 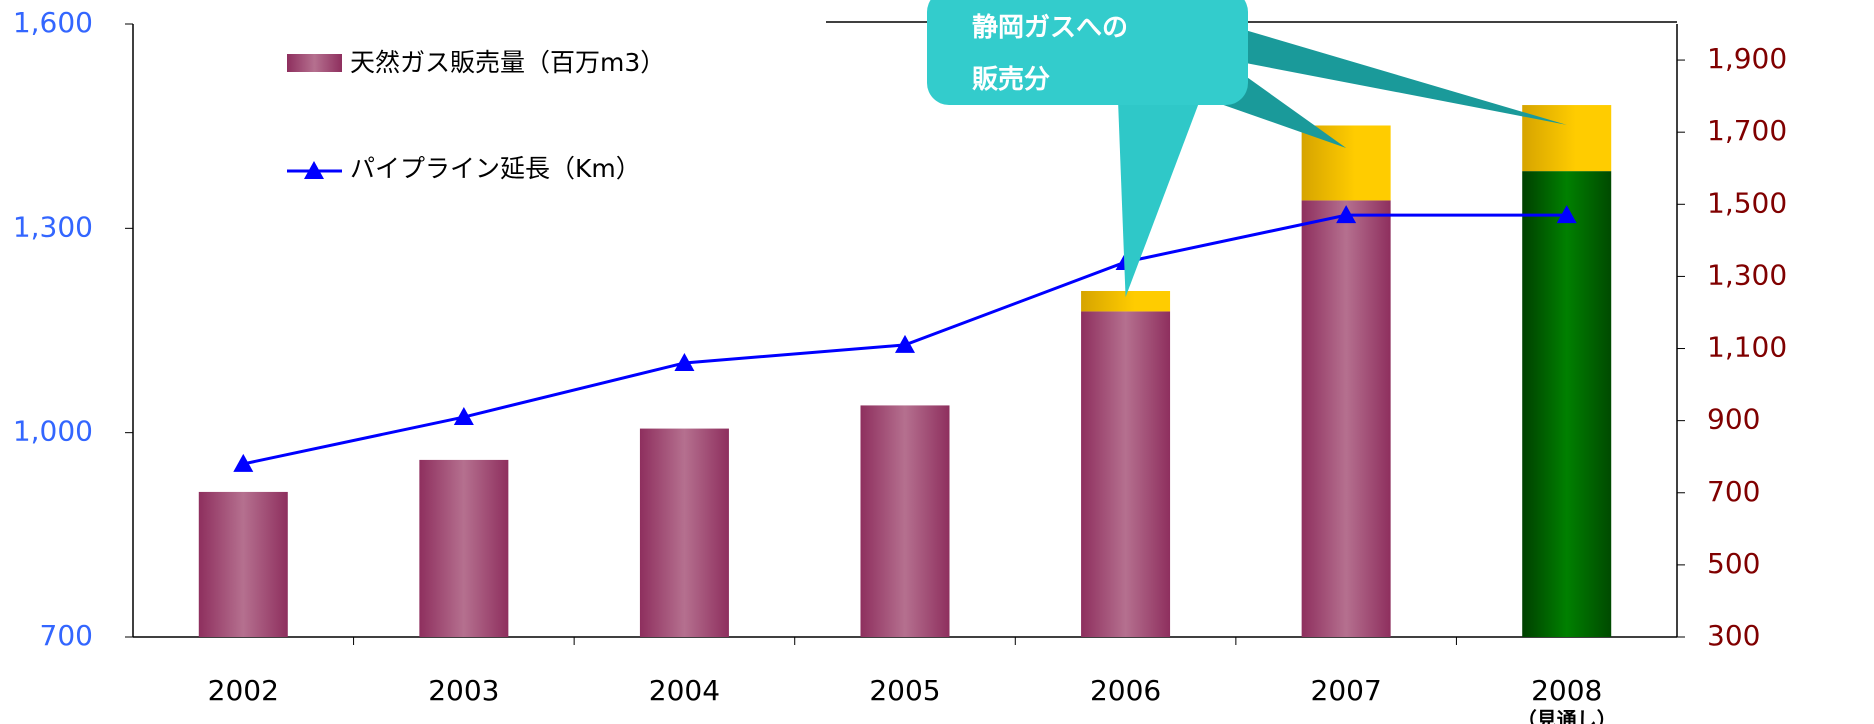 What do you see at coordinates (66, 635) in the screenshot?
I see `y-tick-label: 700` at bounding box center [66, 635].